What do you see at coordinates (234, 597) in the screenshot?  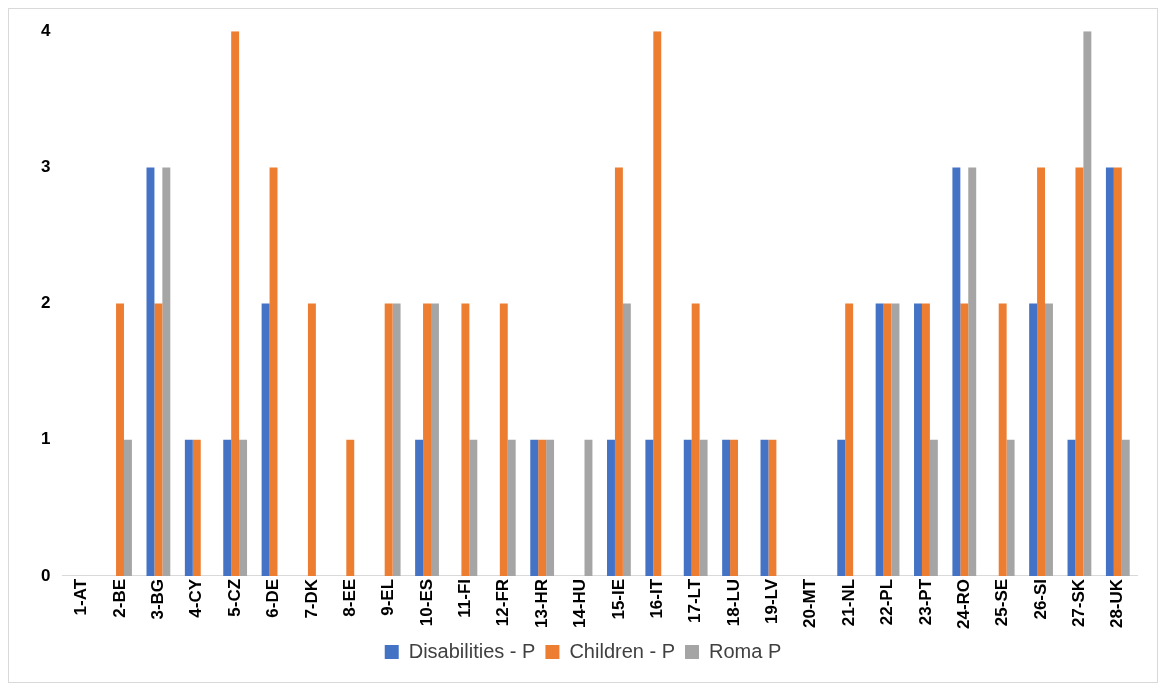 I see `x-tick-label: 5-CZ` at bounding box center [234, 597].